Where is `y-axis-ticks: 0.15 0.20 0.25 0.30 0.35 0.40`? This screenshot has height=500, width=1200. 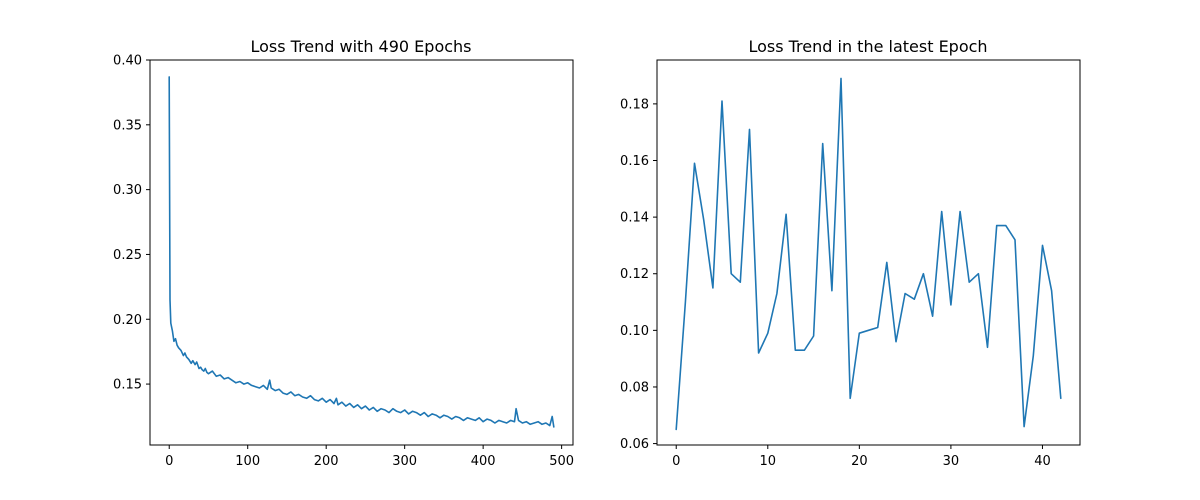 y-axis-ticks: 0.15 0.20 0.25 0.30 0.35 0.40 is located at coordinates (131, 223).